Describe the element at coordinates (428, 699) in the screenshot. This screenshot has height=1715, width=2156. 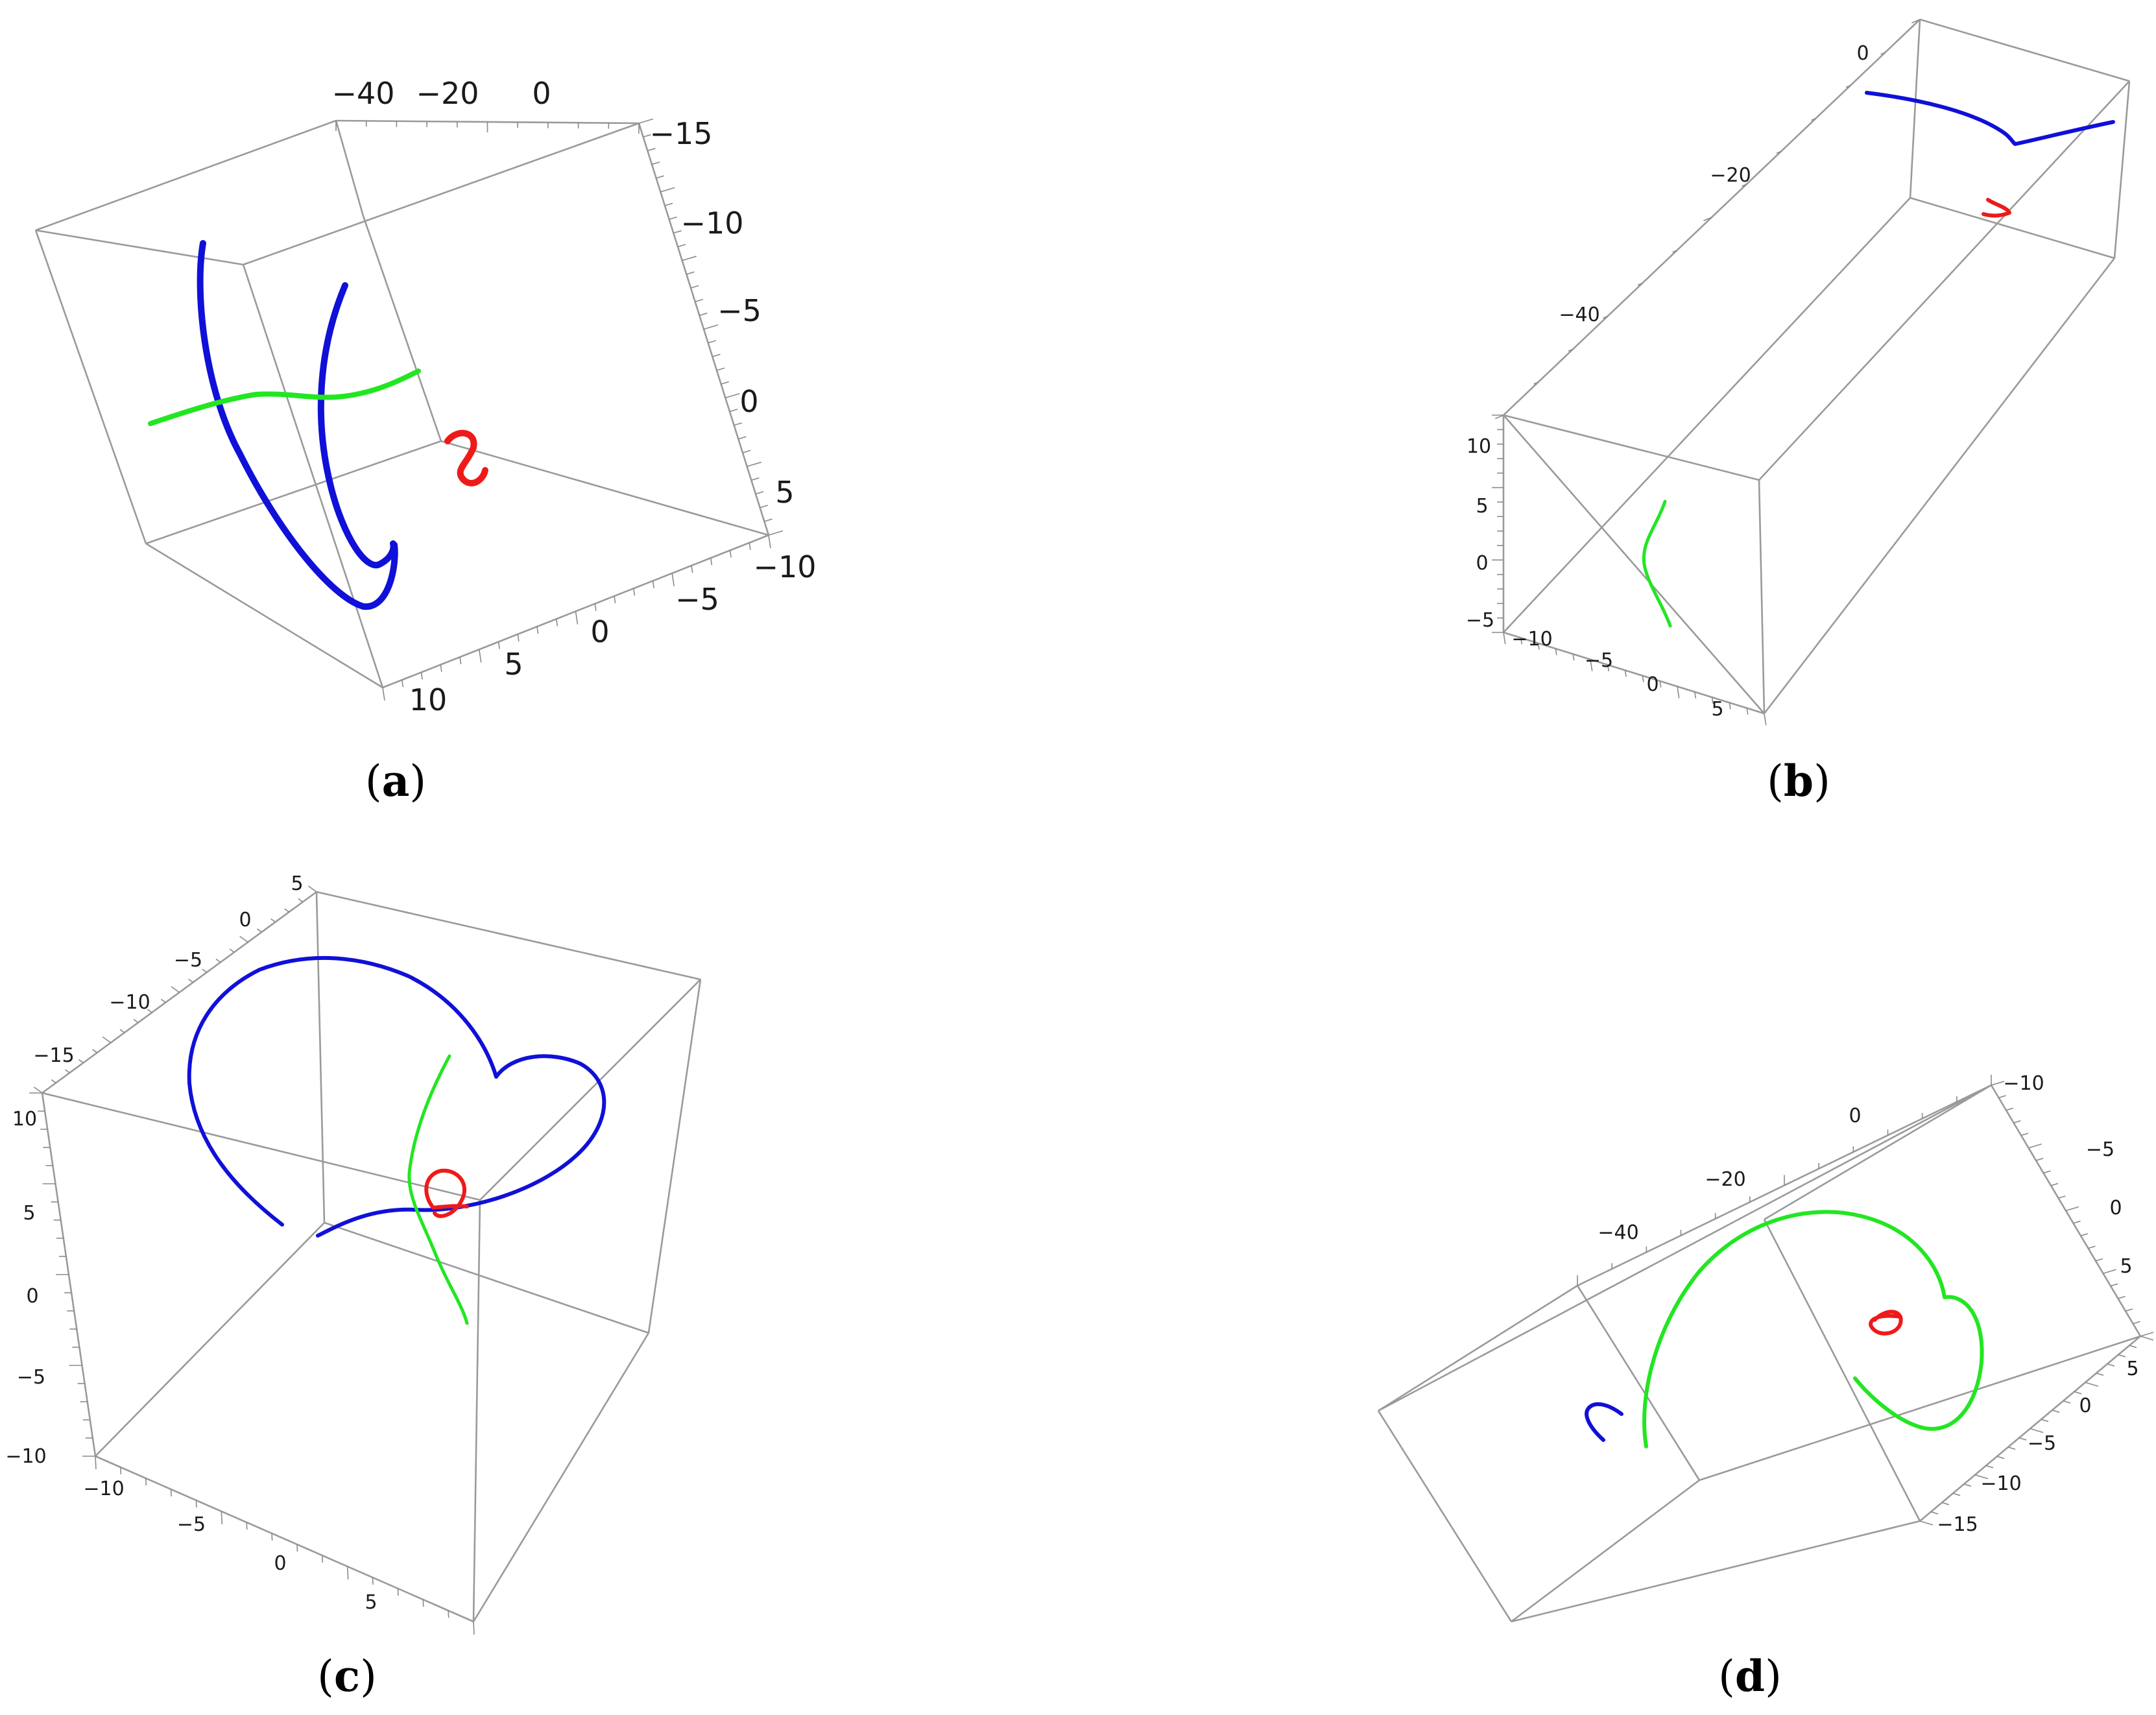
I see `tick-label: 10` at that location.